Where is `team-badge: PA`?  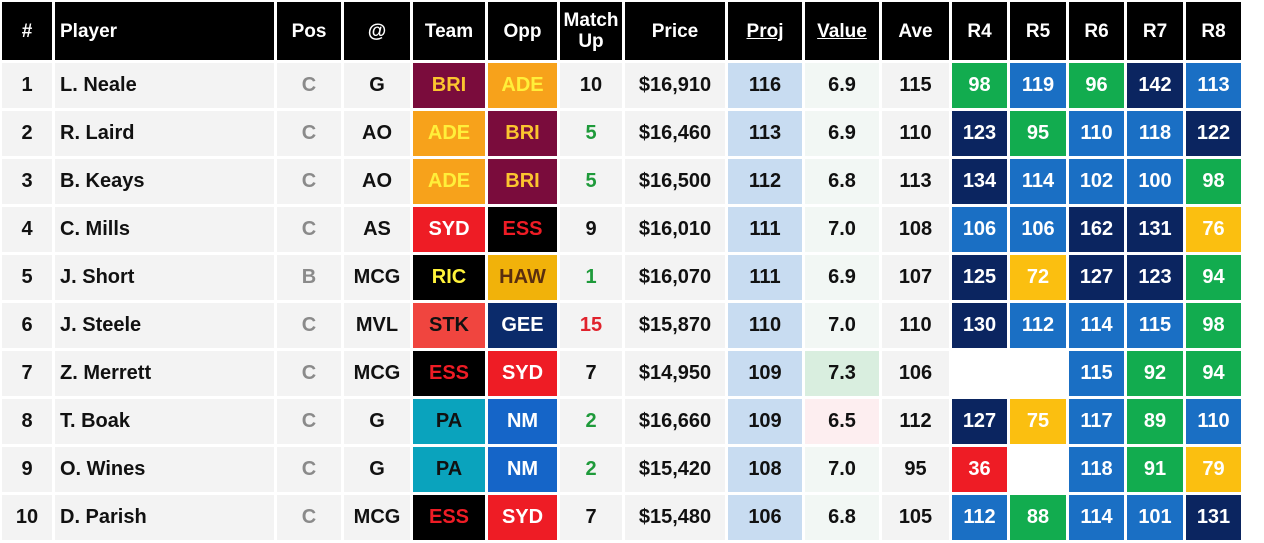
team-badge: PA is located at coordinates (449, 421).